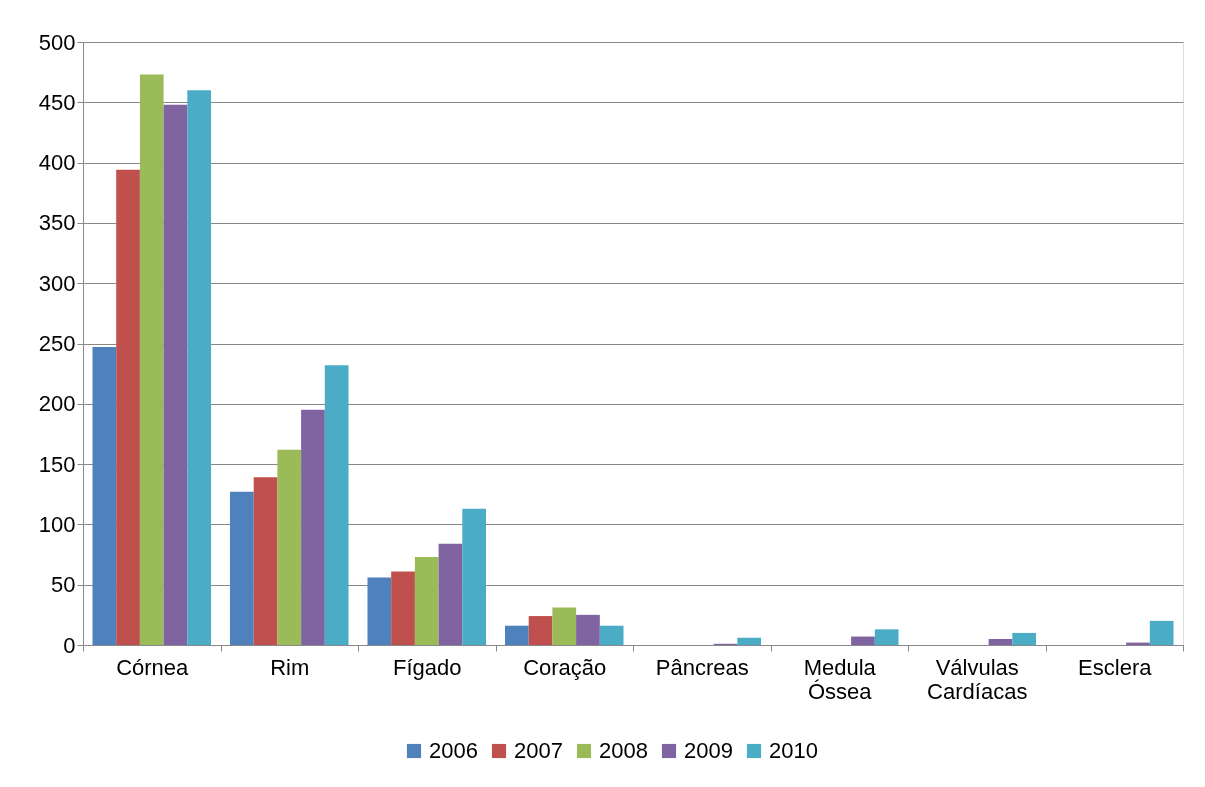 The height and width of the screenshot is (787, 1205). I want to click on y-tick-label: 0, so click(69, 645).